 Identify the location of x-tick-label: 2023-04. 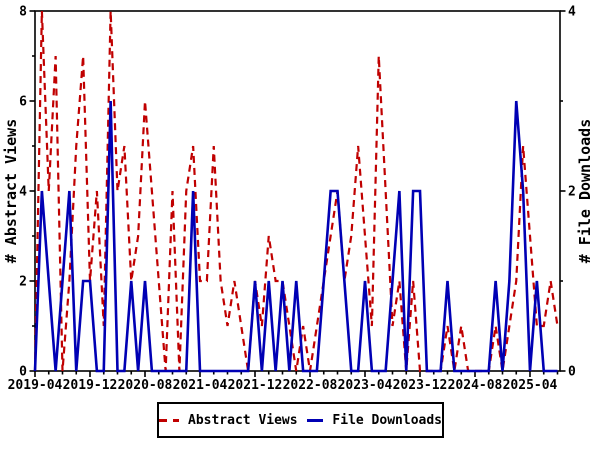
(365, 385).